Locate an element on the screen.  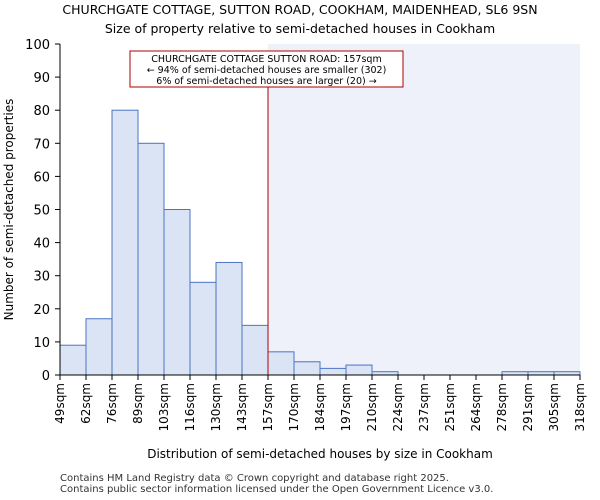
bar-76sqm is located at coordinates (125, 242).